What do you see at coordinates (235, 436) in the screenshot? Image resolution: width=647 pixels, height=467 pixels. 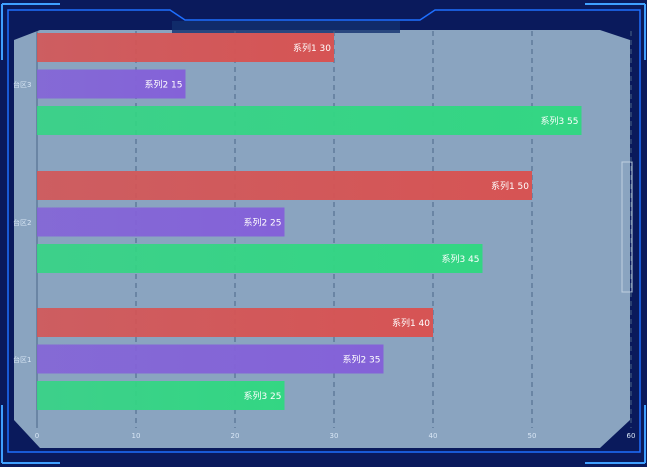 I see `x-tick-label: 20` at bounding box center [235, 436].